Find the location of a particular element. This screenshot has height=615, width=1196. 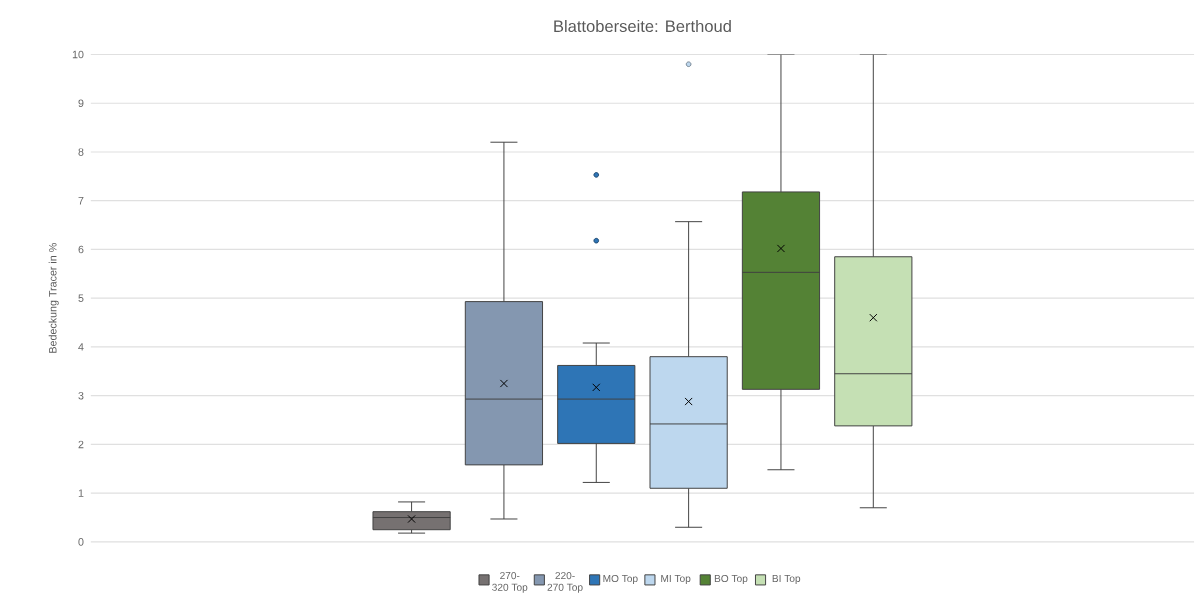

y-tick-label: 9 is located at coordinates (81, 103).